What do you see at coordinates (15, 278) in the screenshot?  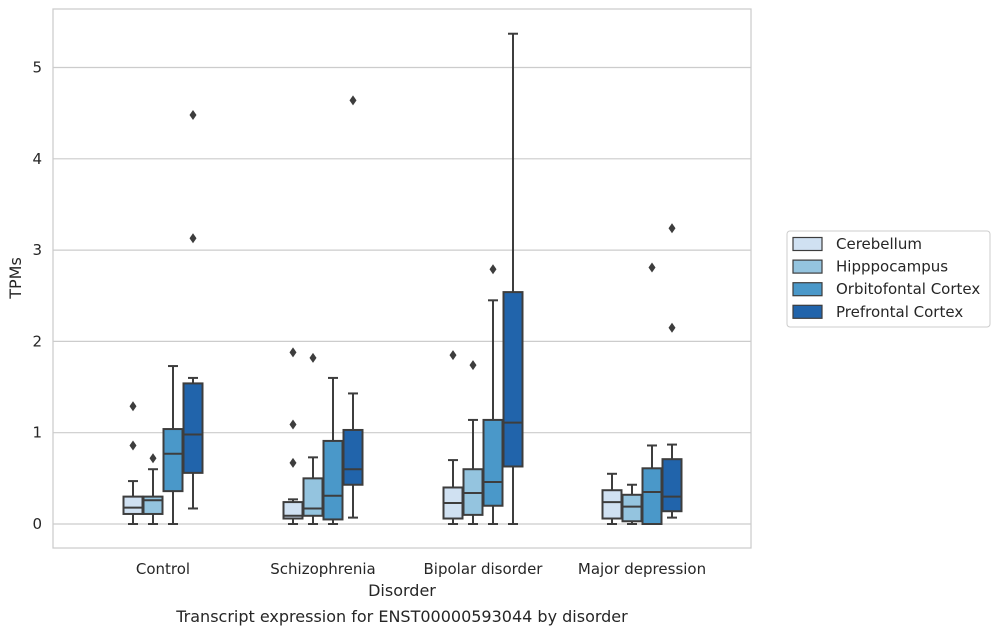 I see `y-axis-label: TPMs` at bounding box center [15, 278].